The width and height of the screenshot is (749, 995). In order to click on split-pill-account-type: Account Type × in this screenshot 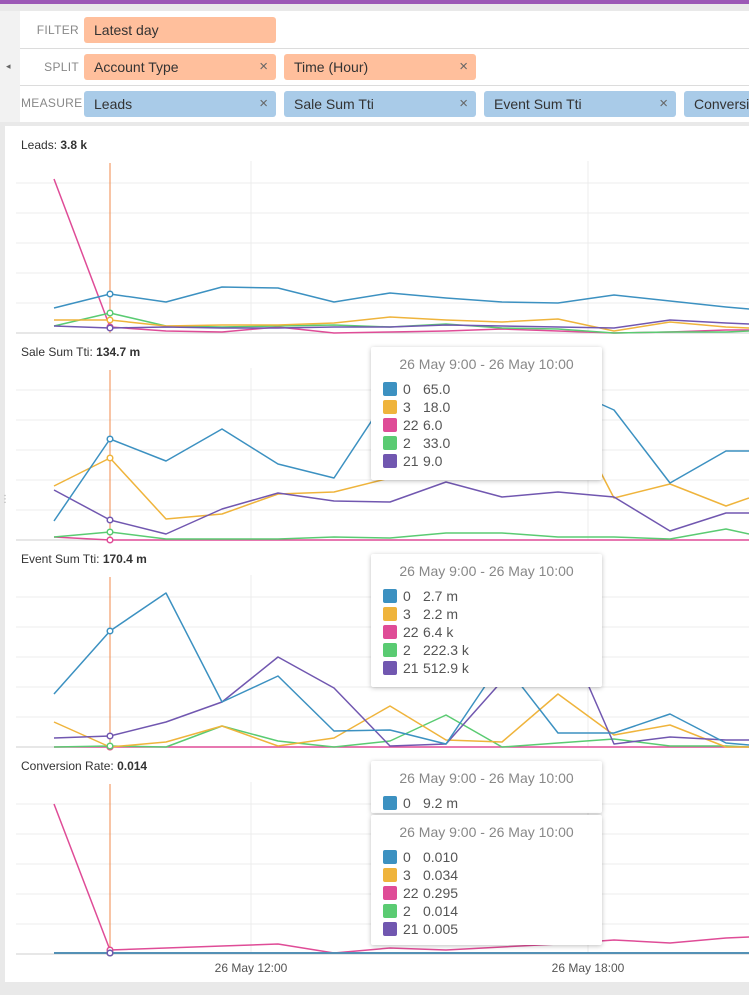, I will do `click(180, 67)`.